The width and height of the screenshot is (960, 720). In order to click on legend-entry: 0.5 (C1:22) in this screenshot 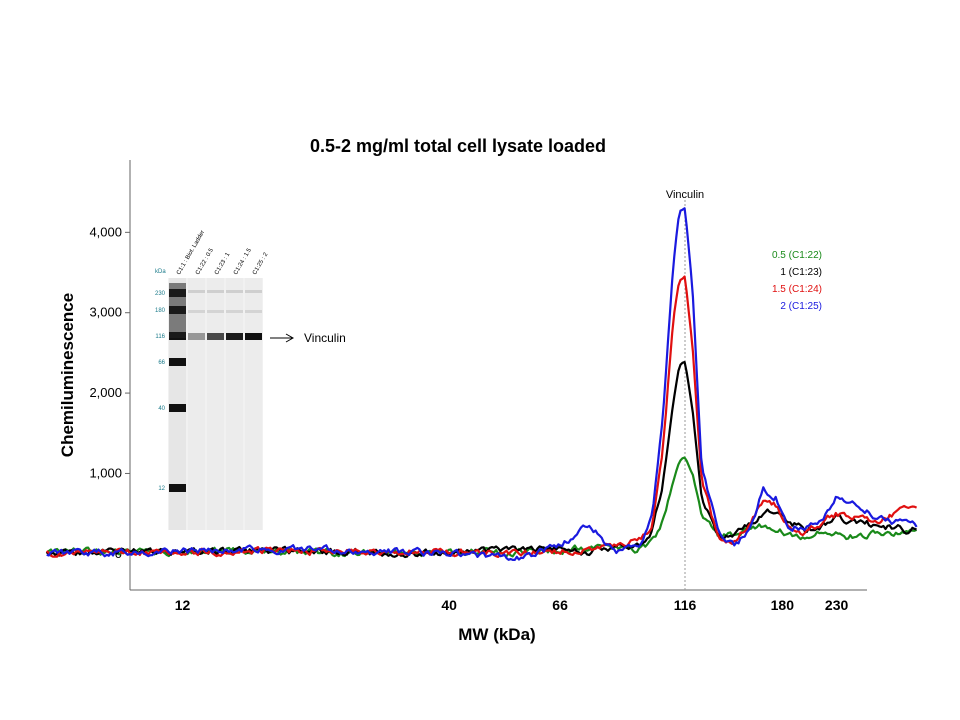, I will do `click(797, 255)`.